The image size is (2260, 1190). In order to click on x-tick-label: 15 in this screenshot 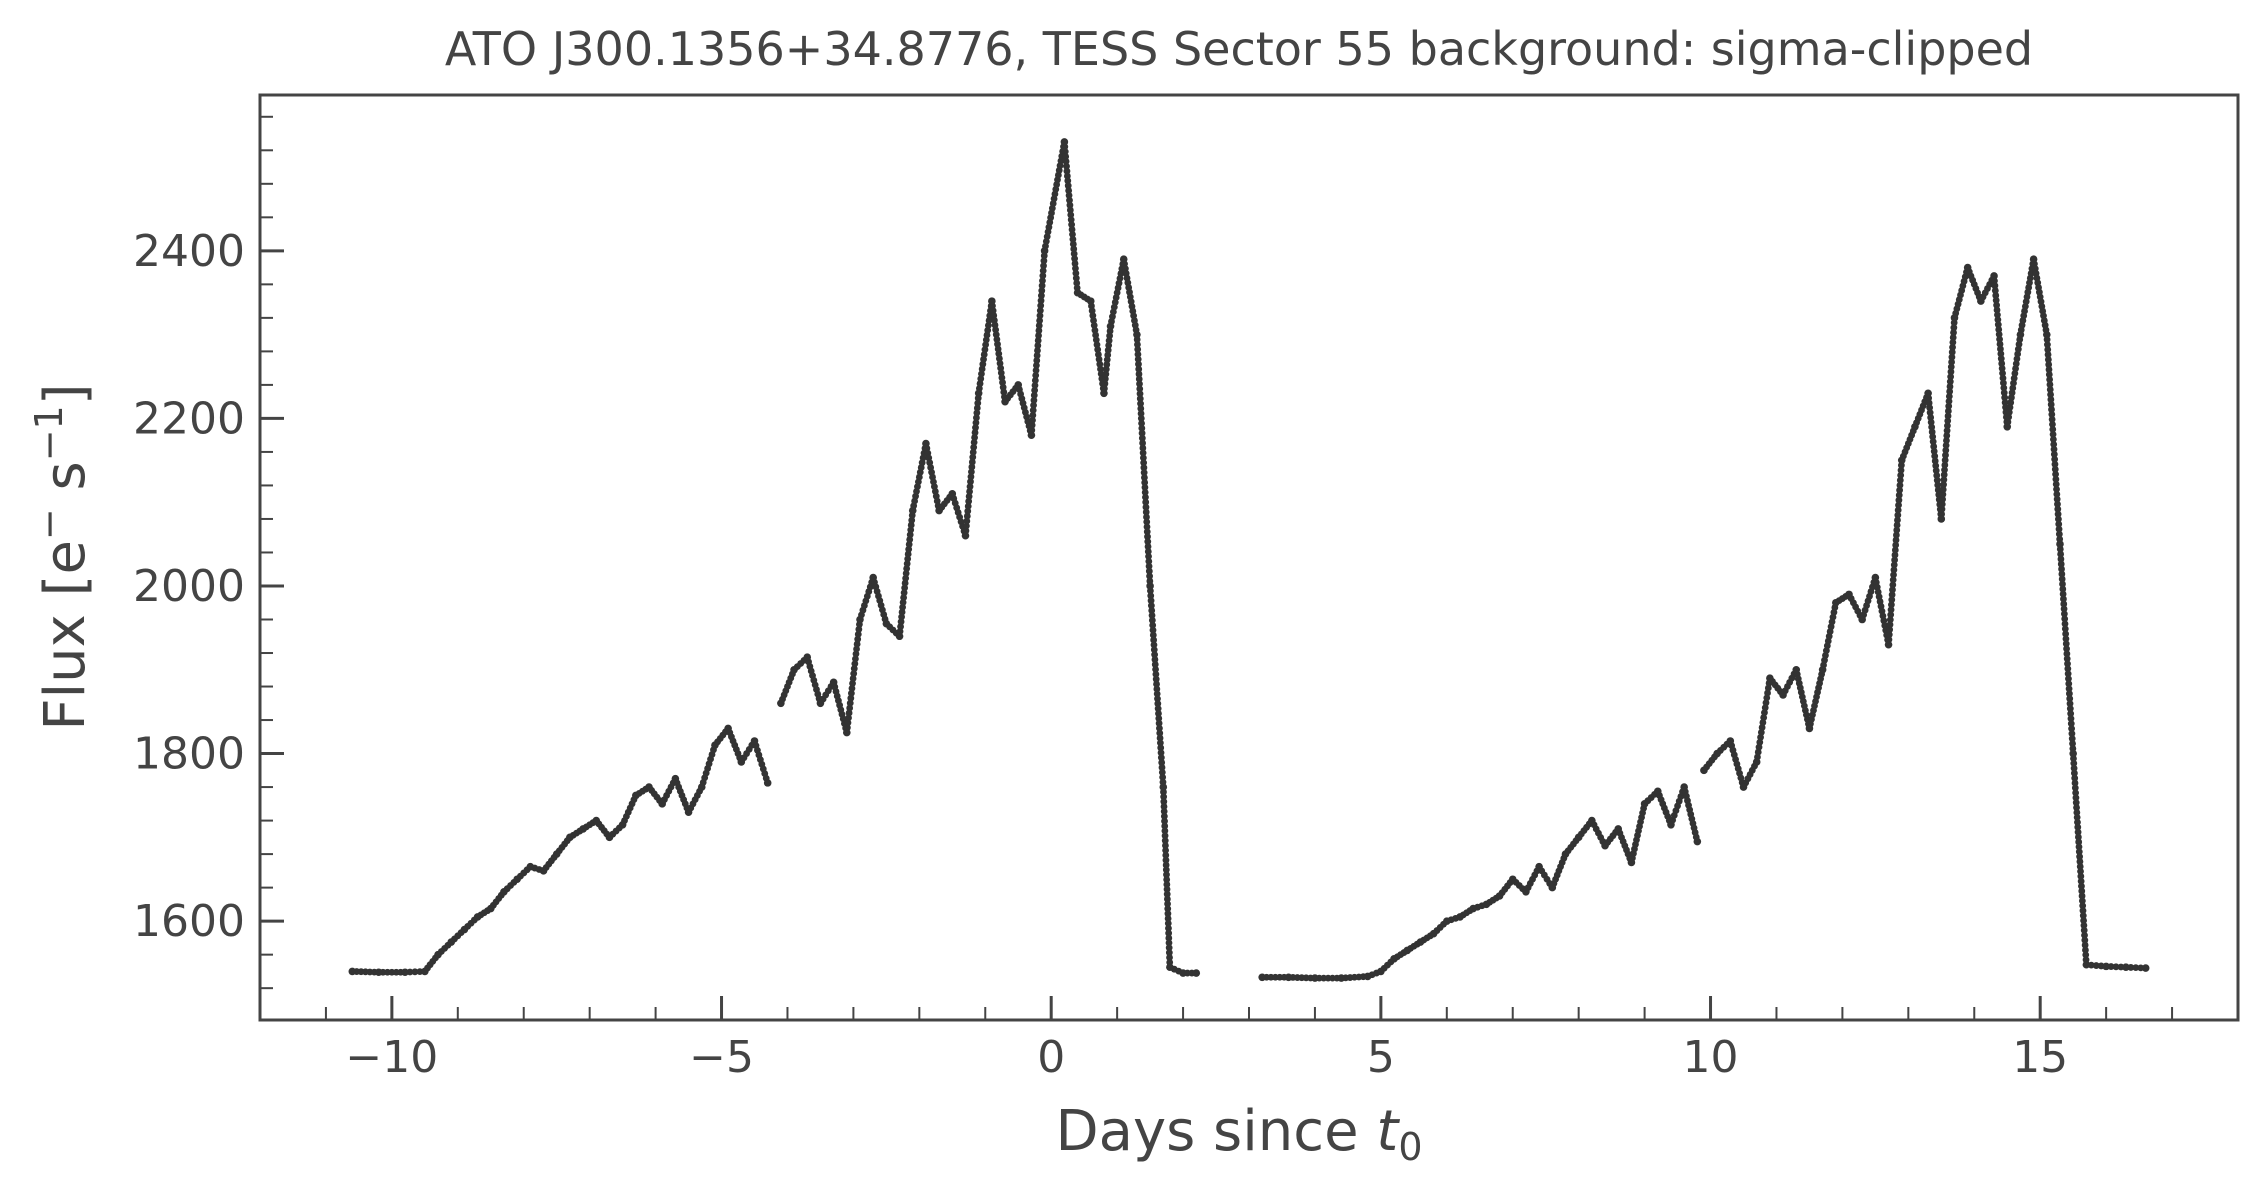, I will do `click(2040, 1057)`.